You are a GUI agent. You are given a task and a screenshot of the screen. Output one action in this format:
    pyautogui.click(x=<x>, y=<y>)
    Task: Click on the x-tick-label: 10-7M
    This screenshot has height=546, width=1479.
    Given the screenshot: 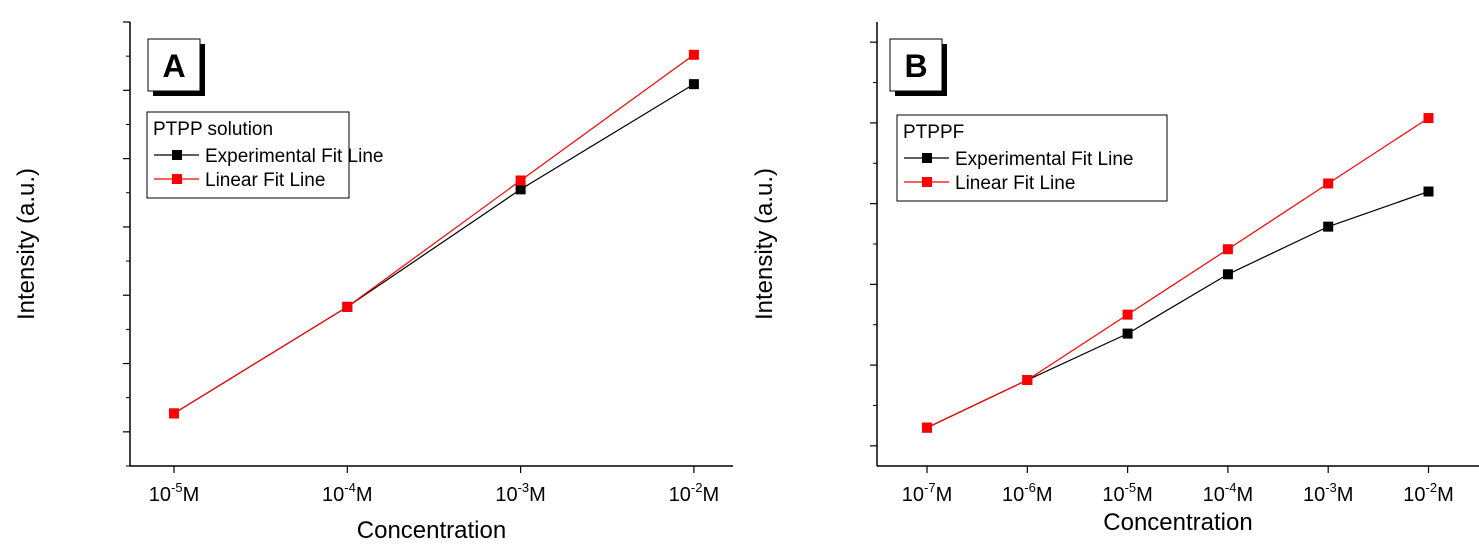 What is the action you would take?
    pyautogui.click(x=927, y=493)
    